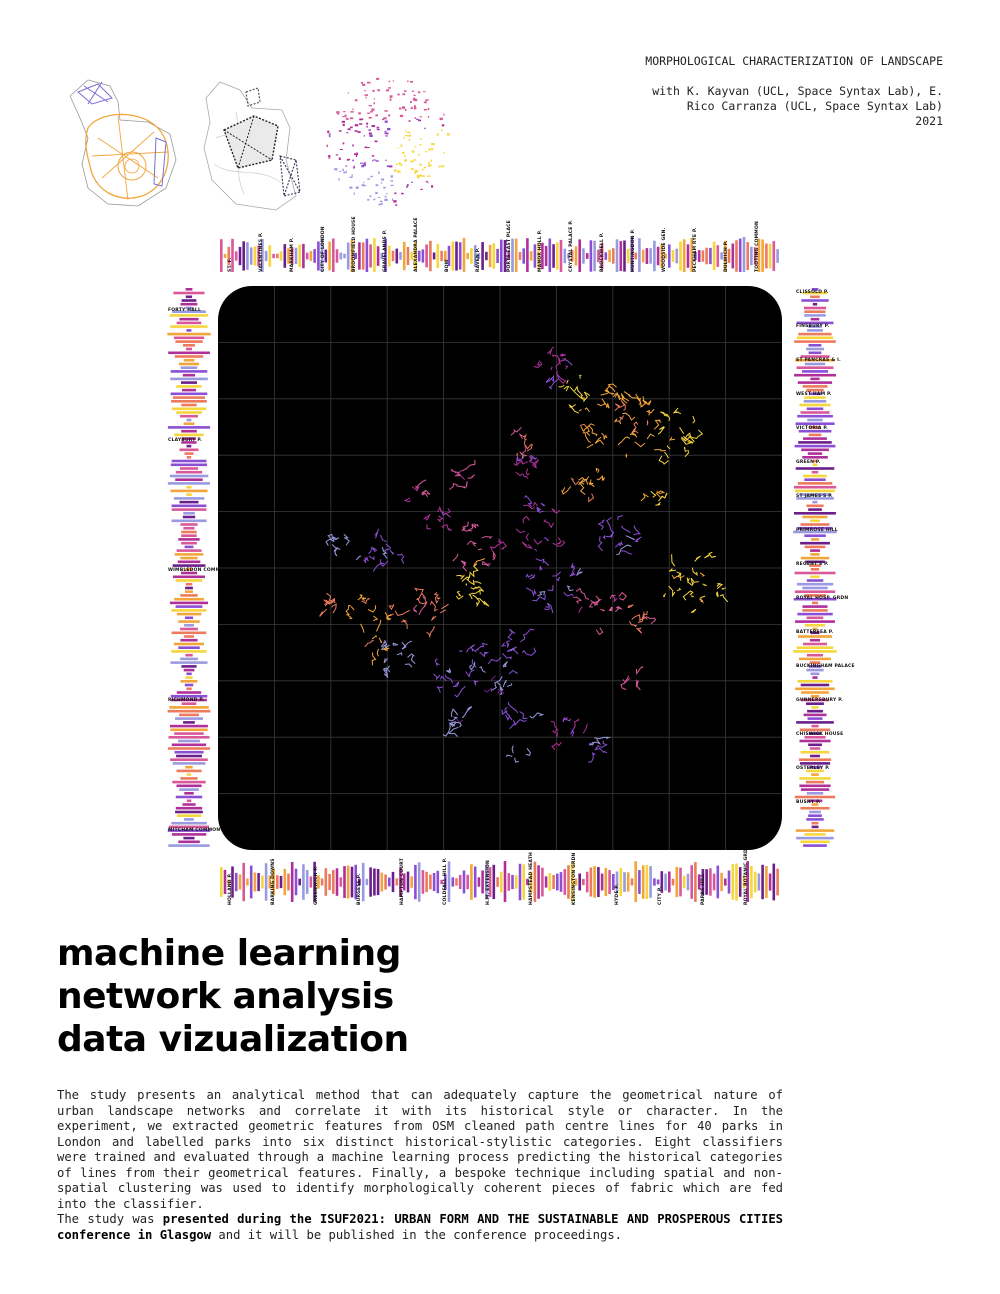 This screenshot has width=1000, height=1294. I want to click on park-label: ST PANCRAS & I., so click(818, 360).